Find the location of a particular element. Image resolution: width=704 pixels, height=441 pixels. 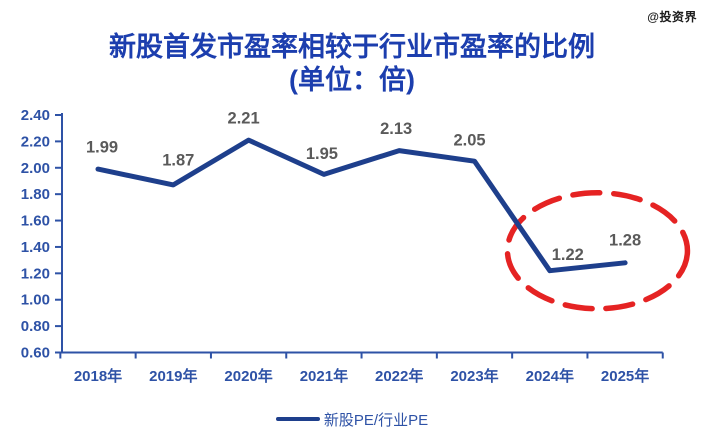

chart-title-line1: 新股首发市盈率相较于行业市盈率的比例 is located at coordinates (352, 47).